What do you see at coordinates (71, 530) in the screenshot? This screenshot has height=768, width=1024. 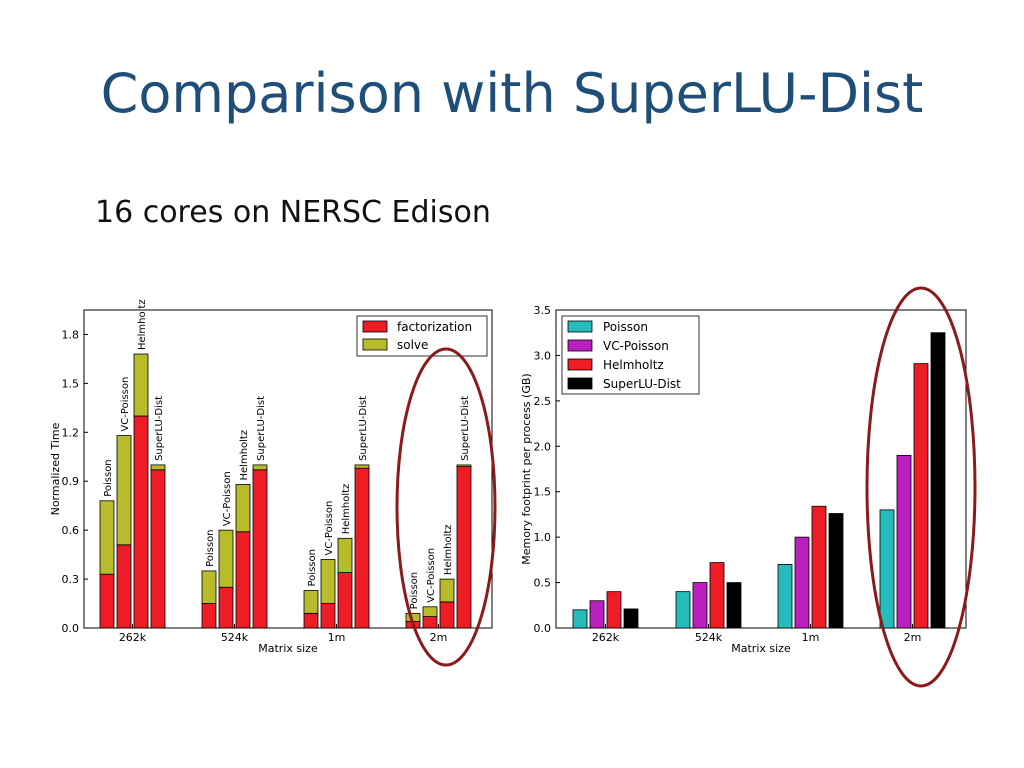 I see `y-tick-label: 0.6` at bounding box center [71, 530].